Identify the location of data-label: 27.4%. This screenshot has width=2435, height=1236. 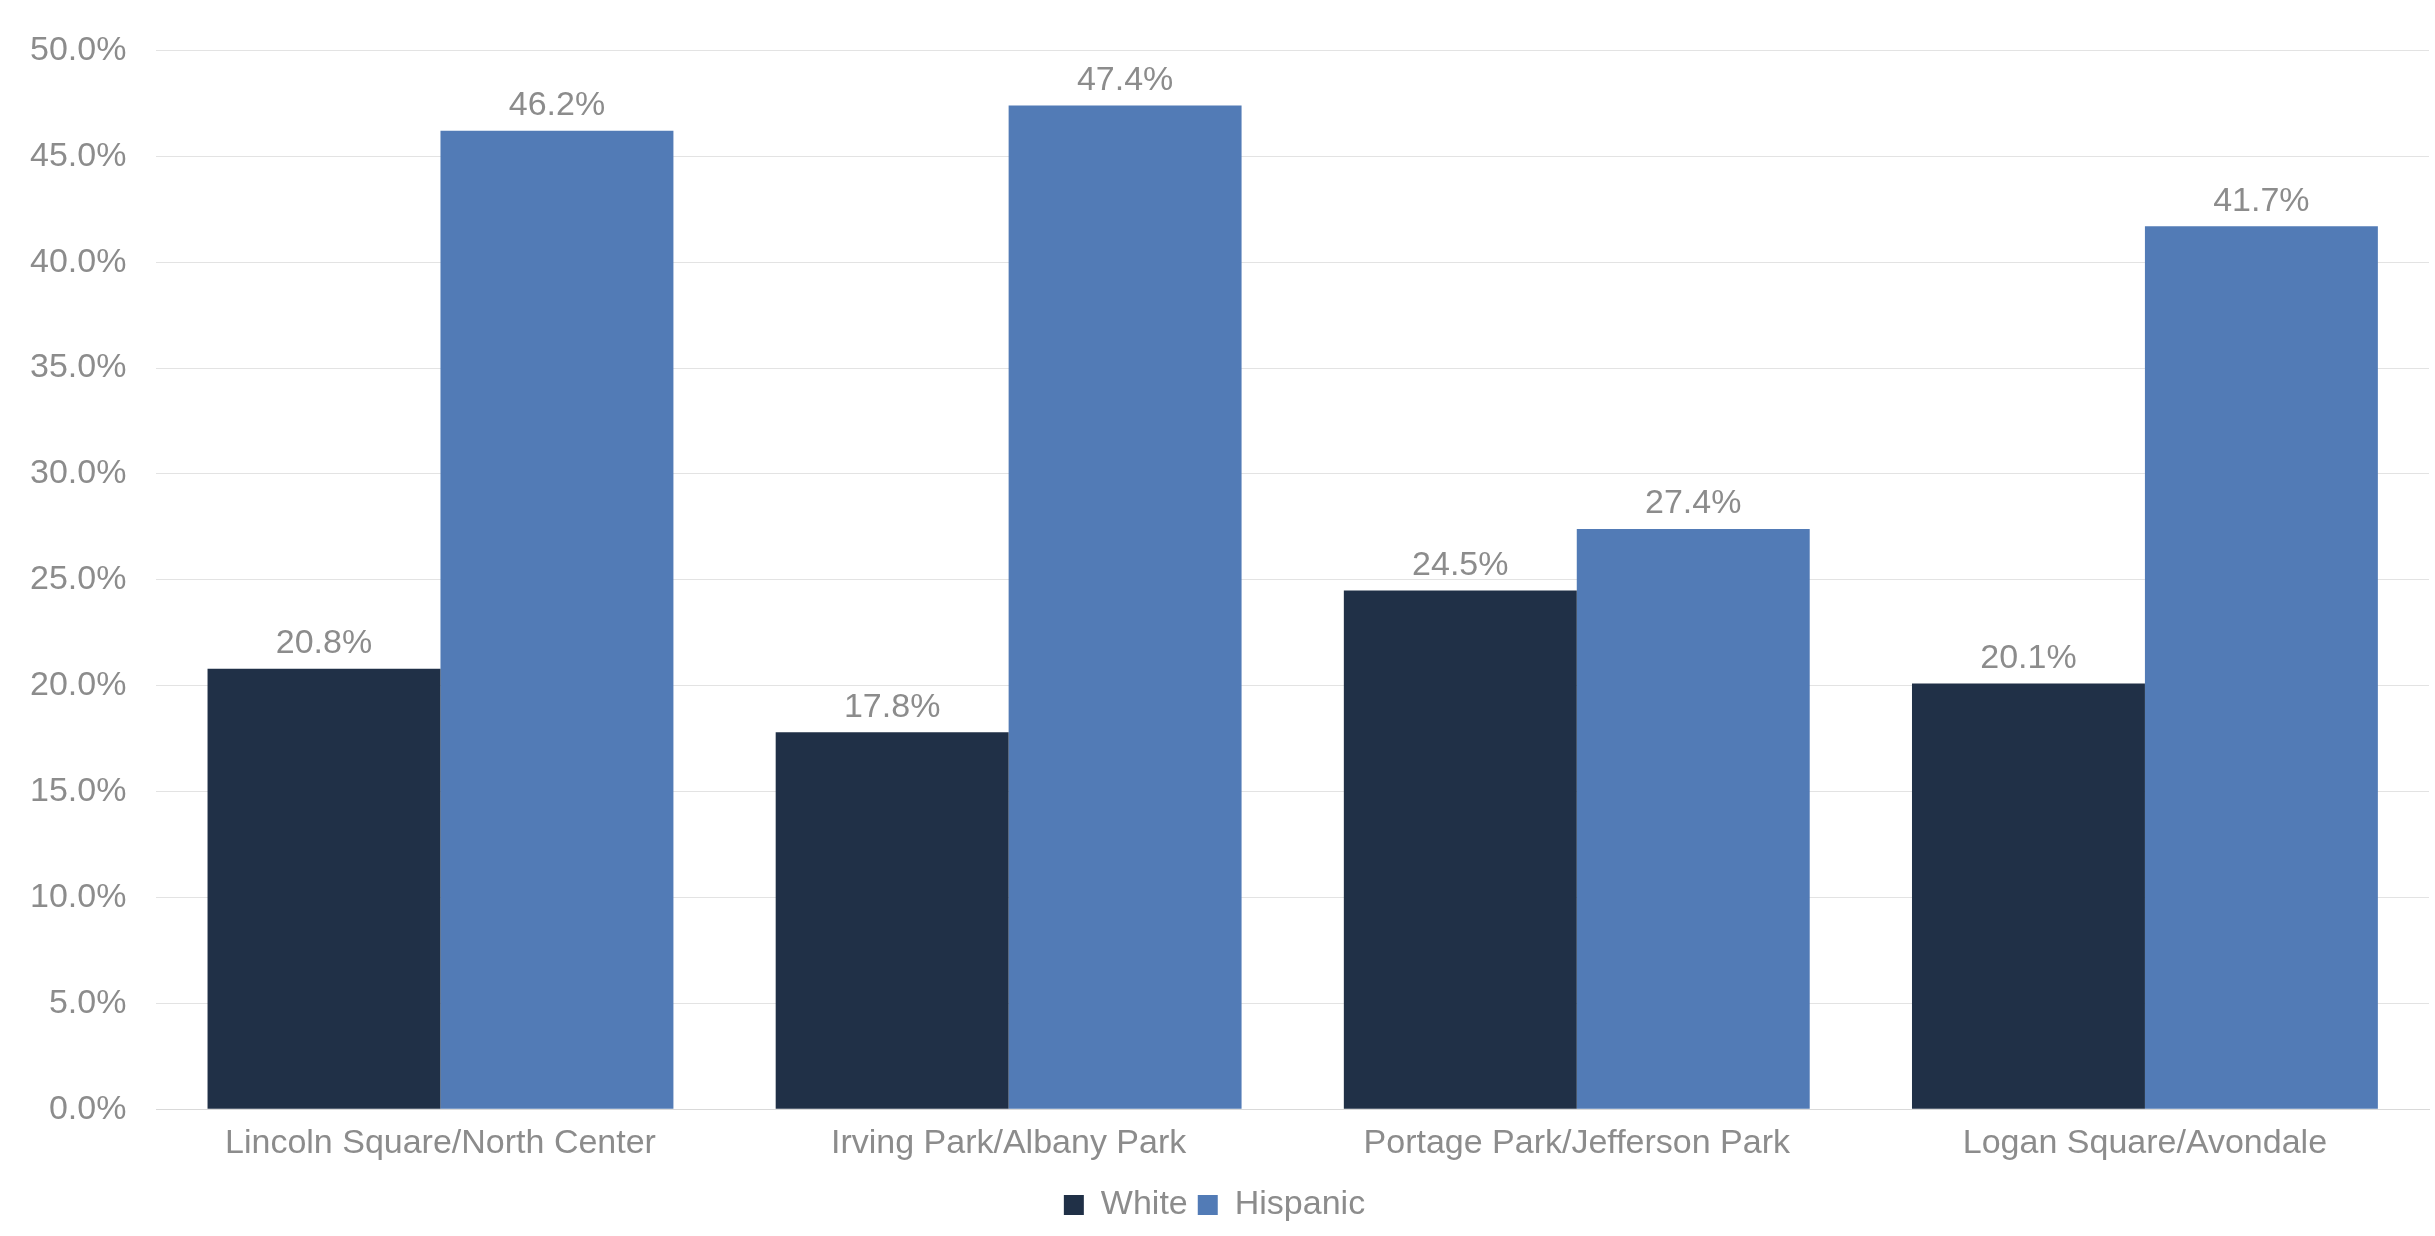
(1693, 501).